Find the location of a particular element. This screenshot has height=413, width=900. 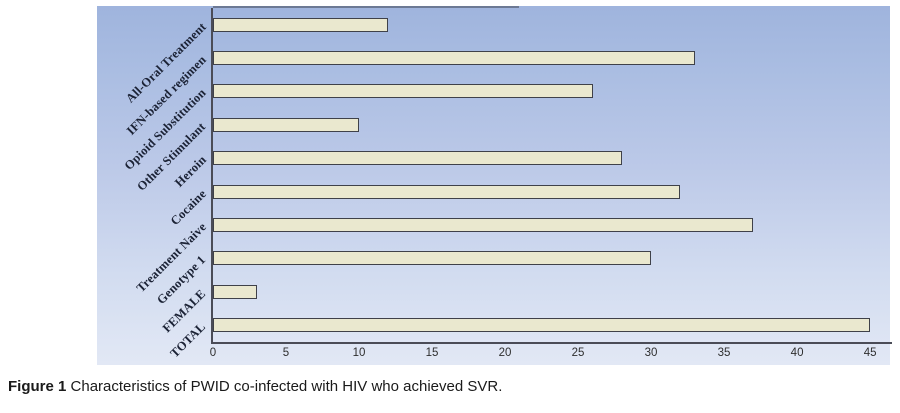

bar-opioid-substitution is located at coordinates (403, 91).